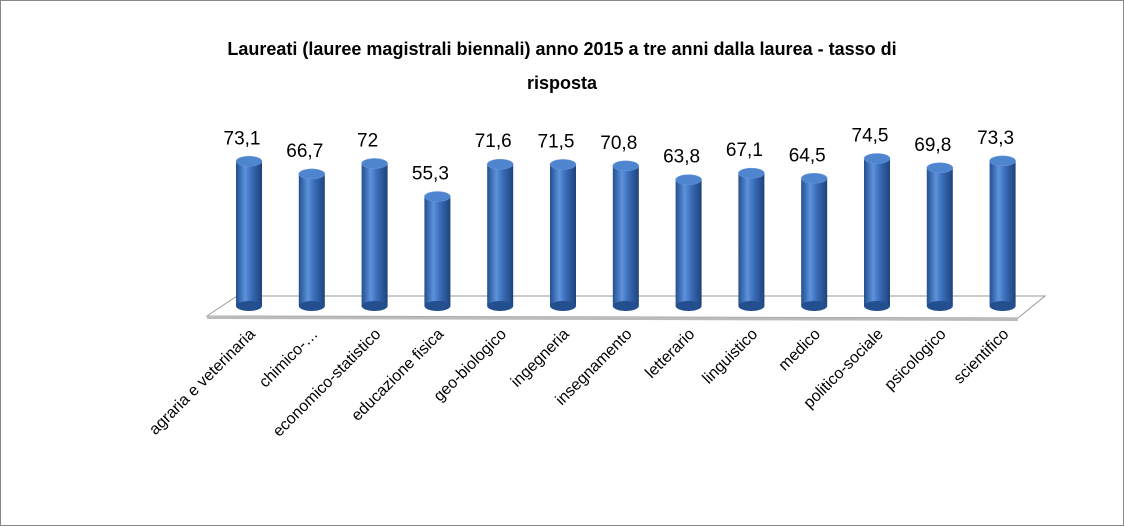  Describe the element at coordinates (612, 318) in the screenshot. I see `floor-edge` at that location.